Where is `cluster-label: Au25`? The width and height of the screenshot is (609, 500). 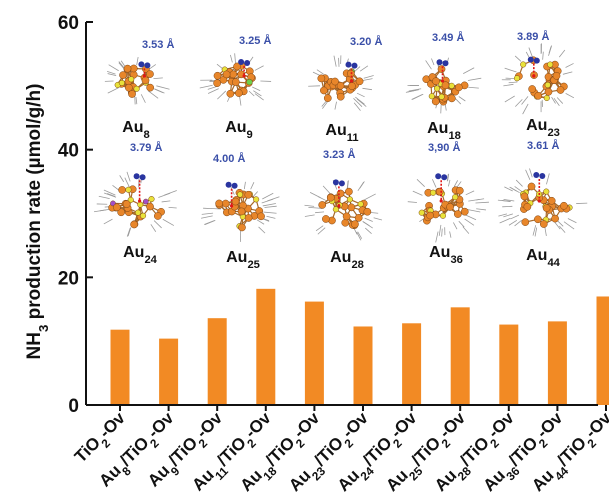 cluster-label: Au25 is located at coordinates (243, 260).